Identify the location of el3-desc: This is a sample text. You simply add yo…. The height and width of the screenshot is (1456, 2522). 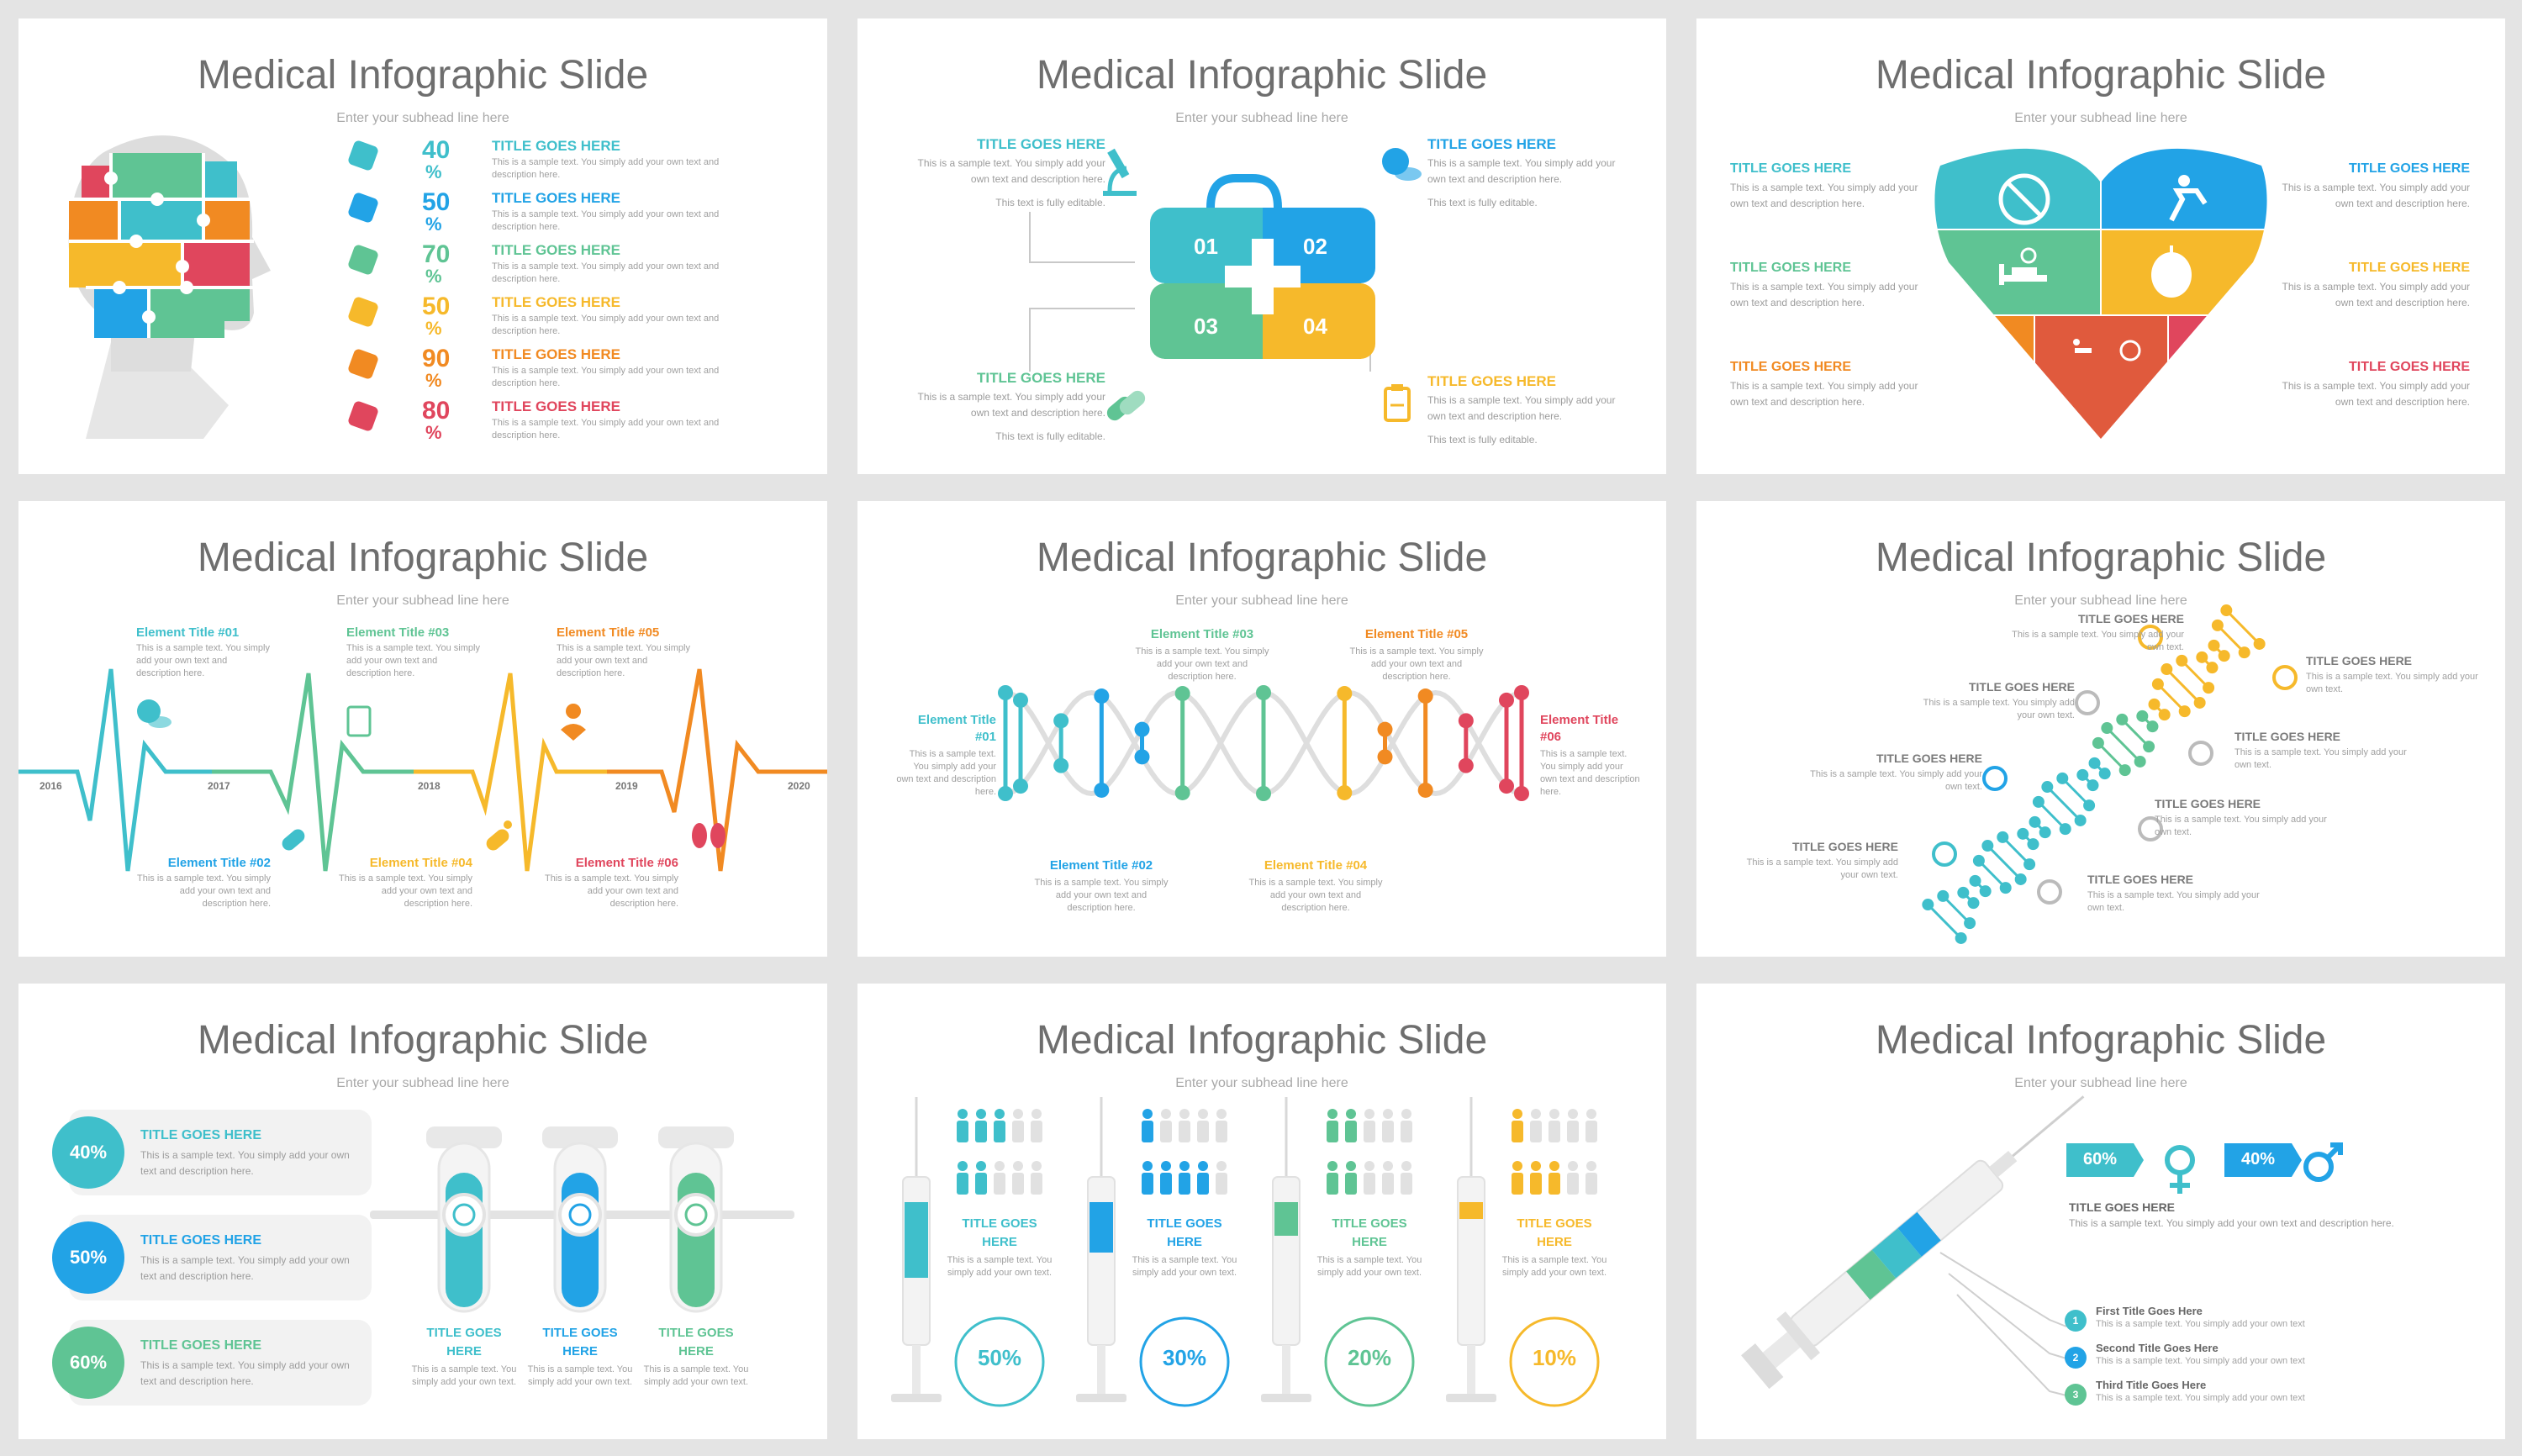
(1202, 664).